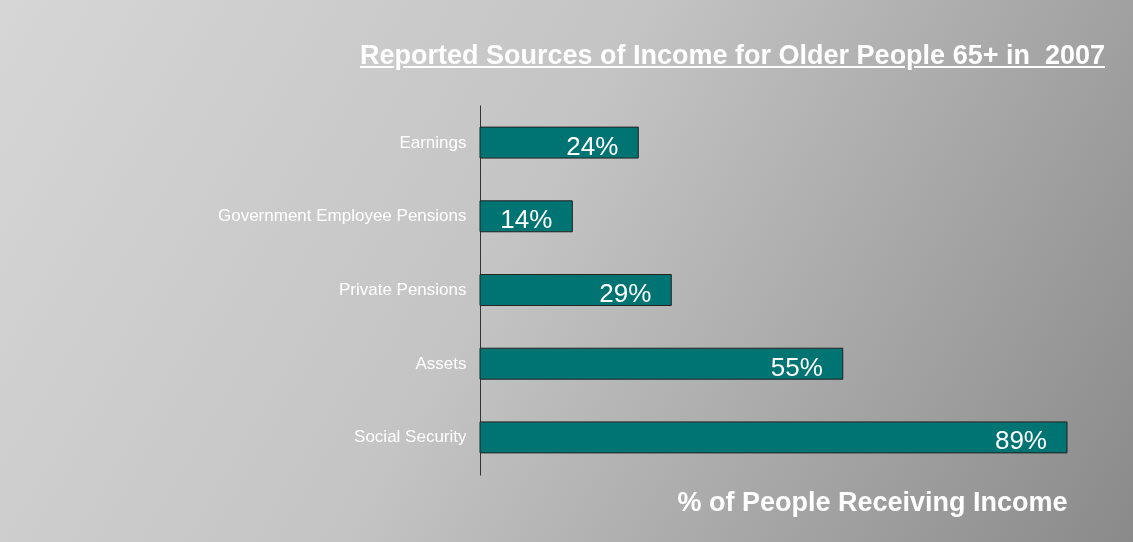  Describe the element at coordinates (732, 55) in the screenshot. I see `chart-title: Reported Sources of Income for Older People 65+ in 2007` at that location.